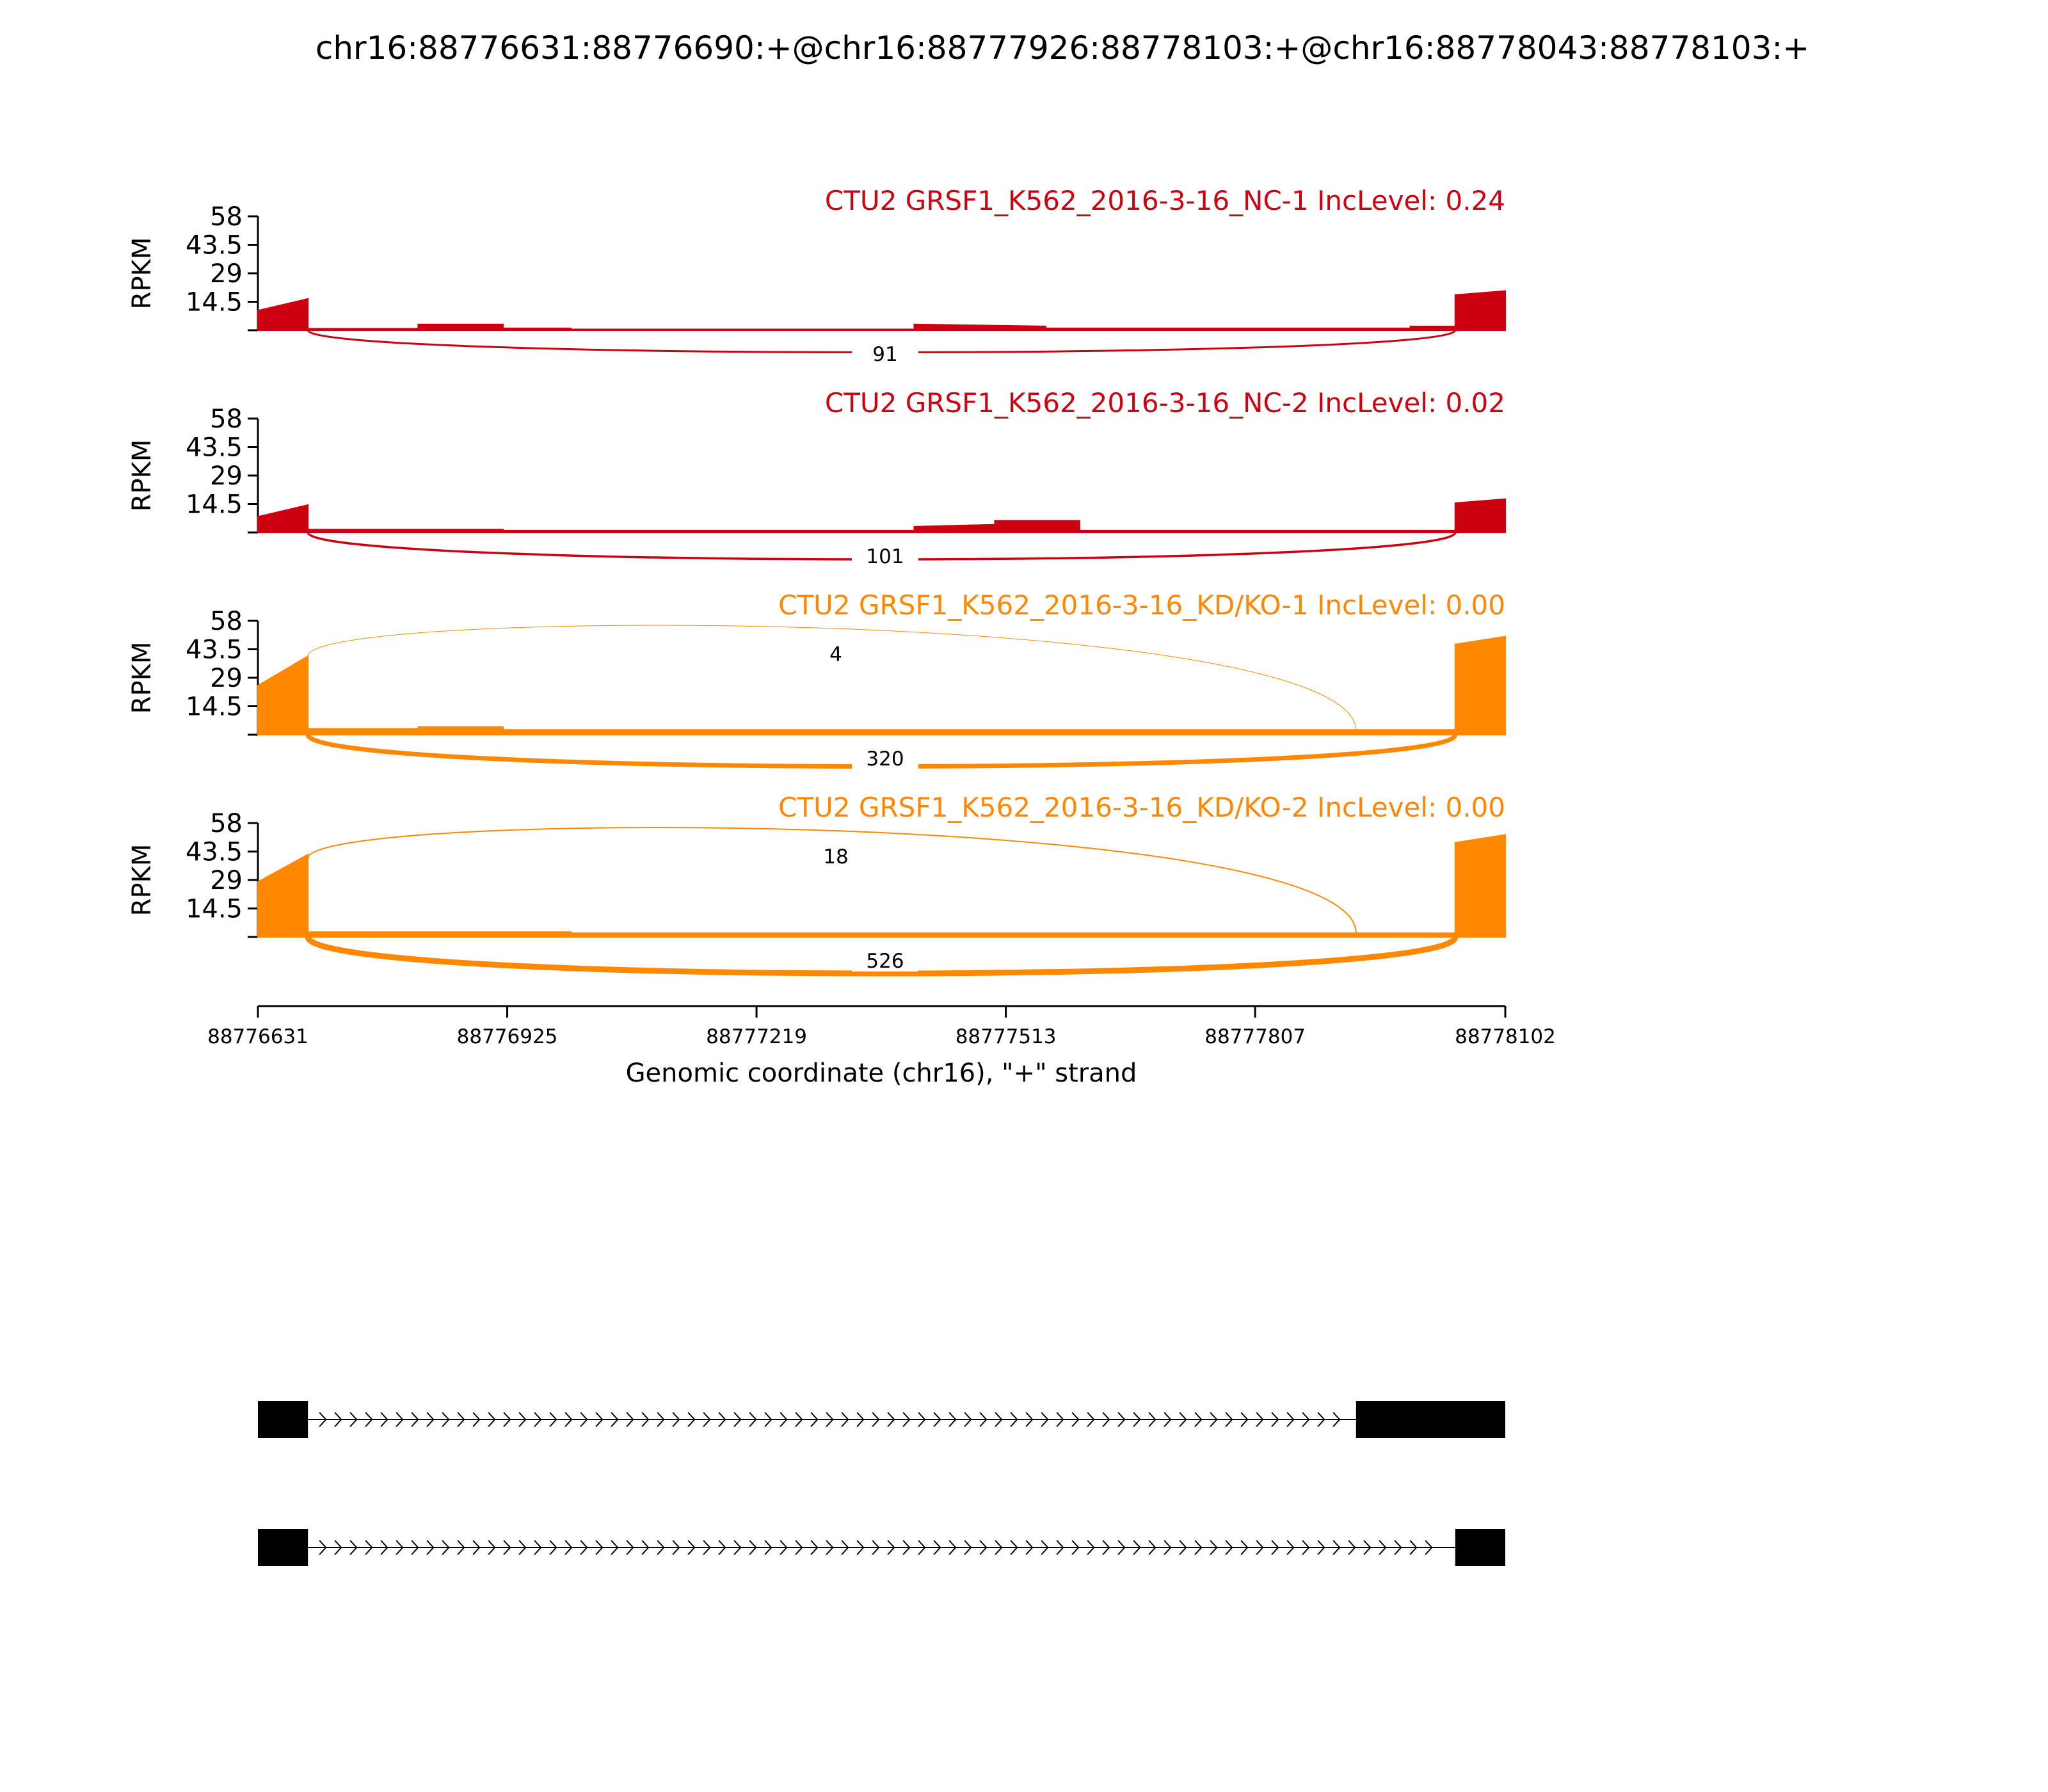 This screenshot has height=1792, width=2048. Describe the element at coordinates (257, 1036) in the screenshot. I see `x-tick-label: 88776631` at that location.